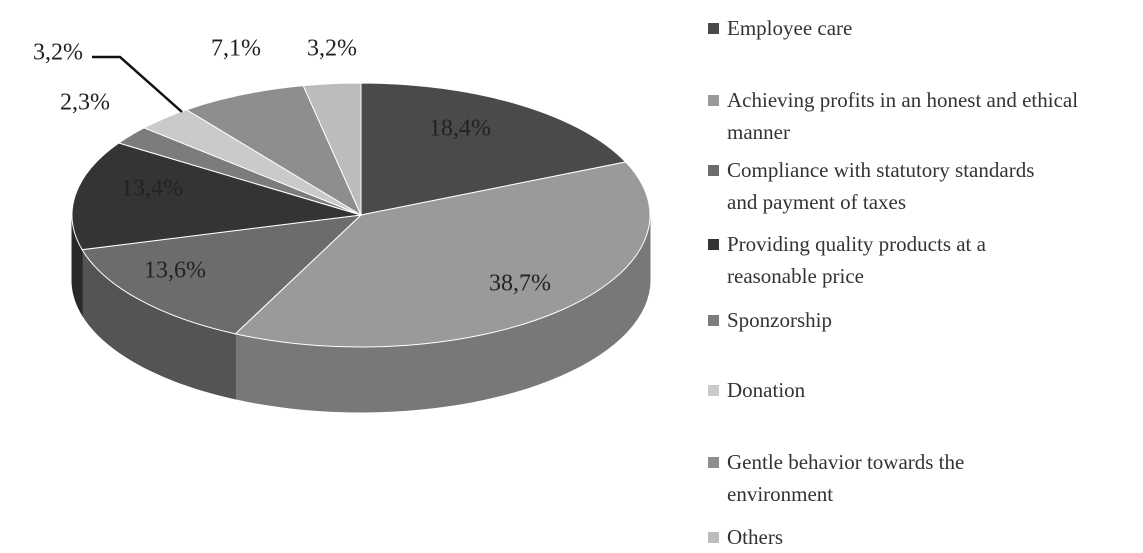 The height and width of the screenshot is (553, 1143). I want to click on data-label: 13,6%, so click(175, 271).